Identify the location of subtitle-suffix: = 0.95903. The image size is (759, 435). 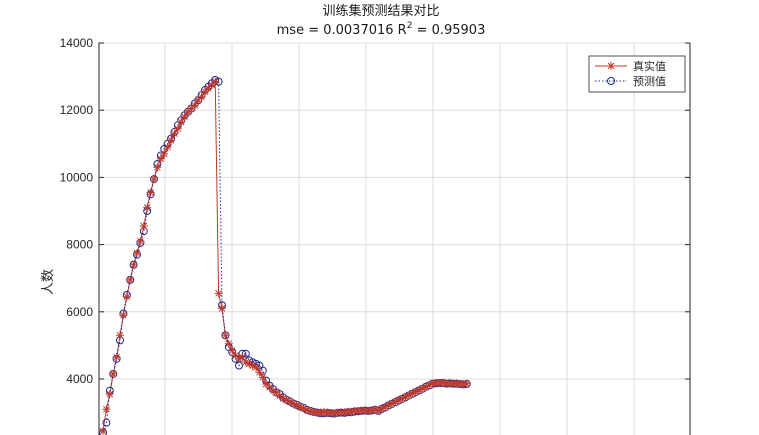
(448, 30).